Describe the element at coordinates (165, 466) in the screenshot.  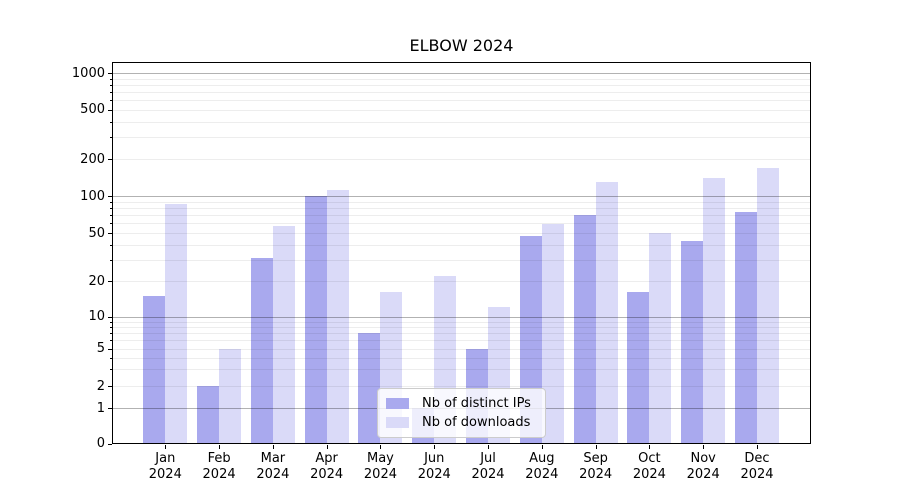
I see `x-tick-label: Jan 2024` at that location.